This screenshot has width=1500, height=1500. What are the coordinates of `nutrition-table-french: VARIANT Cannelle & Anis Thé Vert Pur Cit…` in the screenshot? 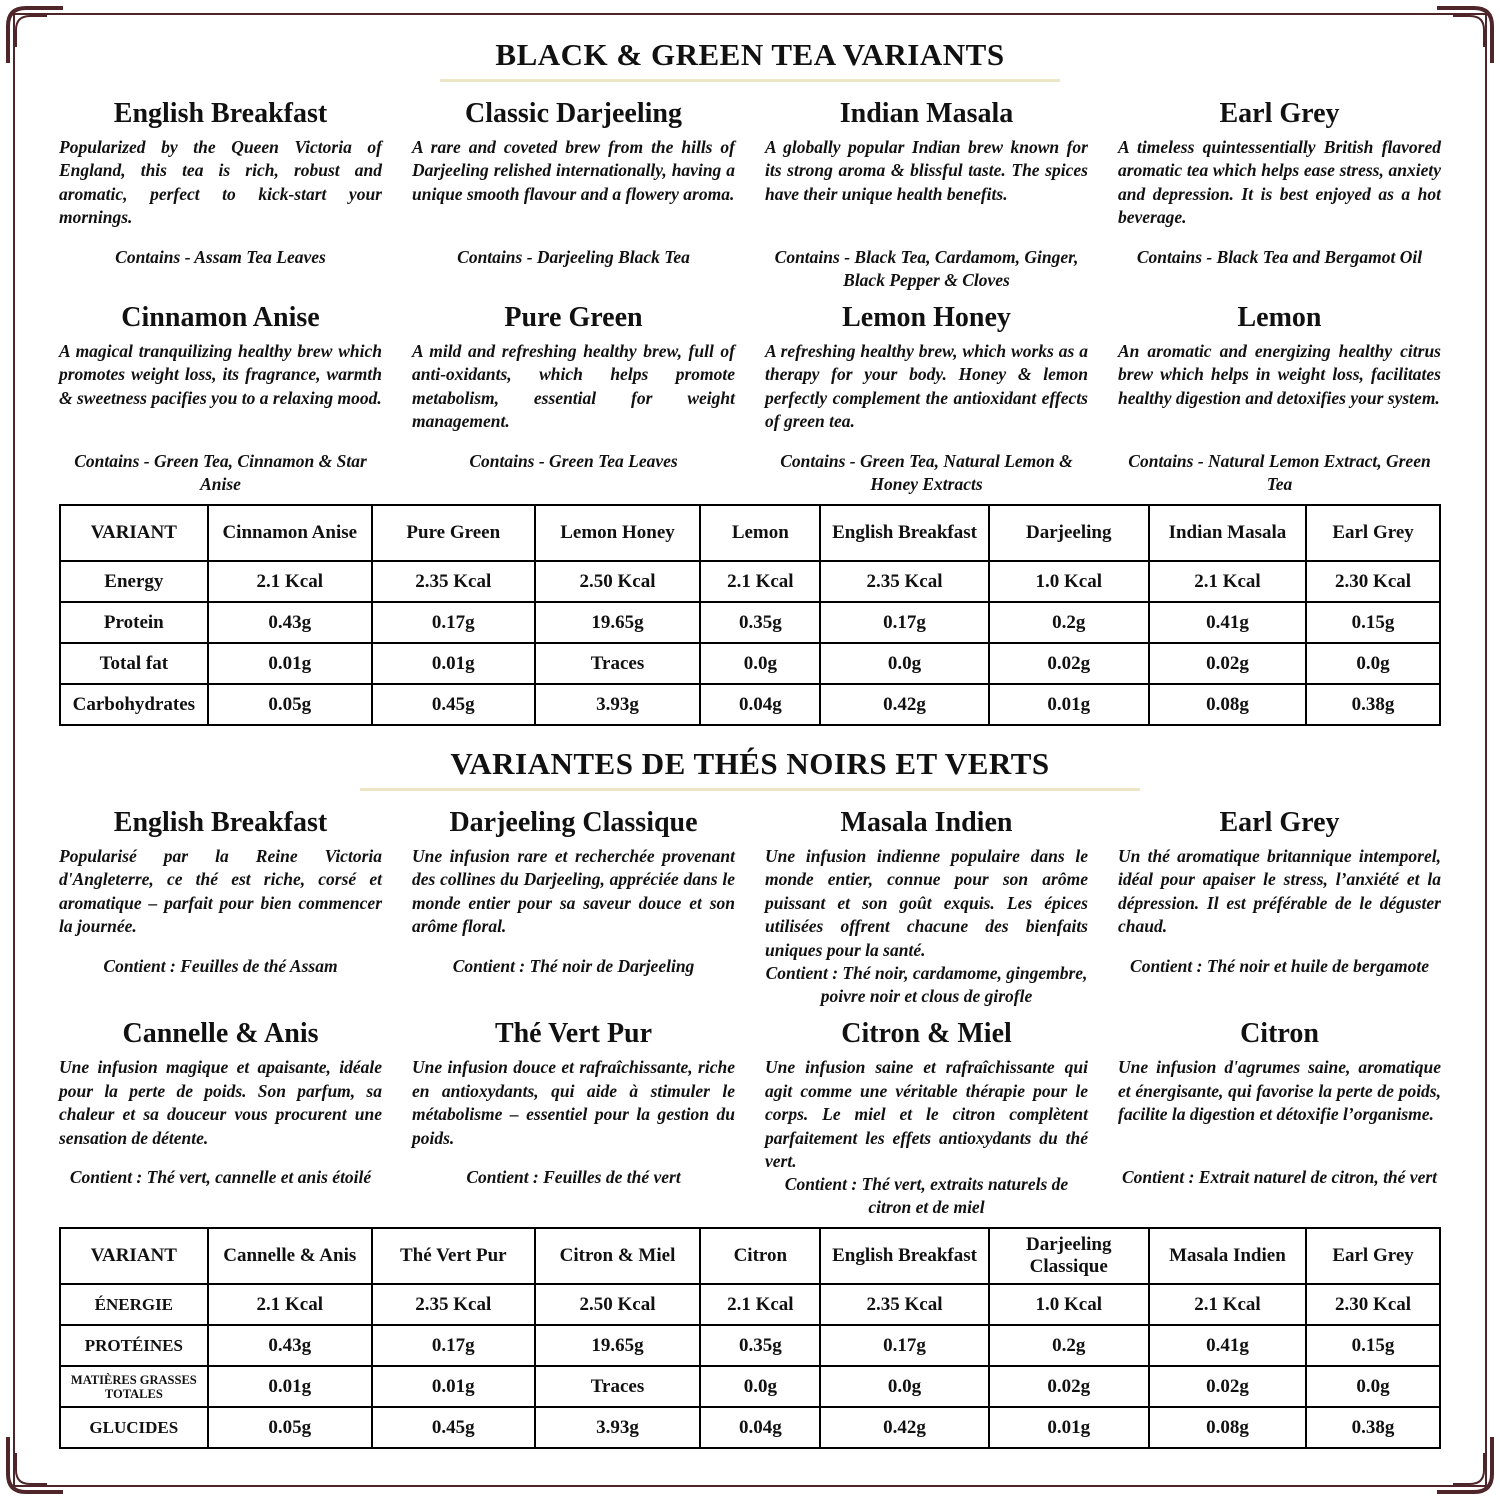 It's located at (750, 1338).